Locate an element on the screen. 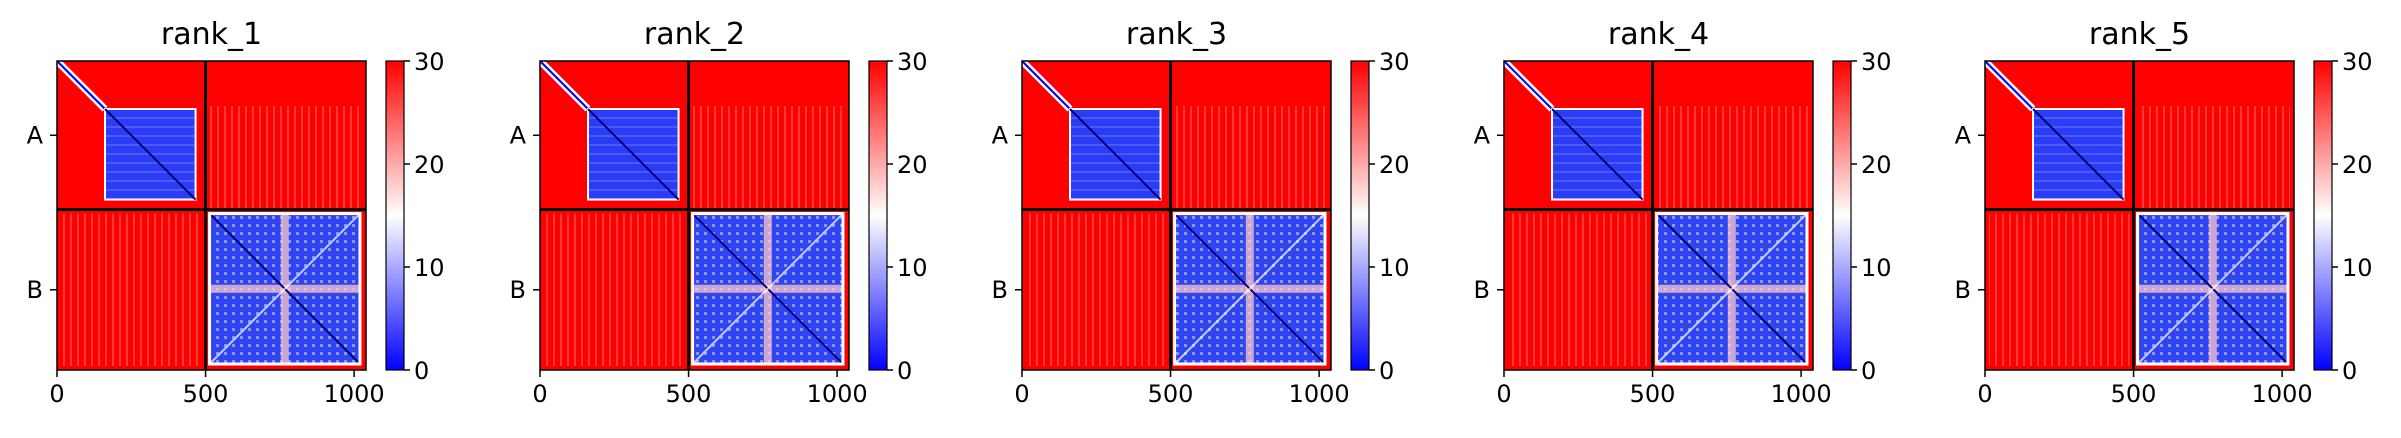 The image size is (2401, 438). panel-title: rank_3 is located at coordinates (1176, 34).